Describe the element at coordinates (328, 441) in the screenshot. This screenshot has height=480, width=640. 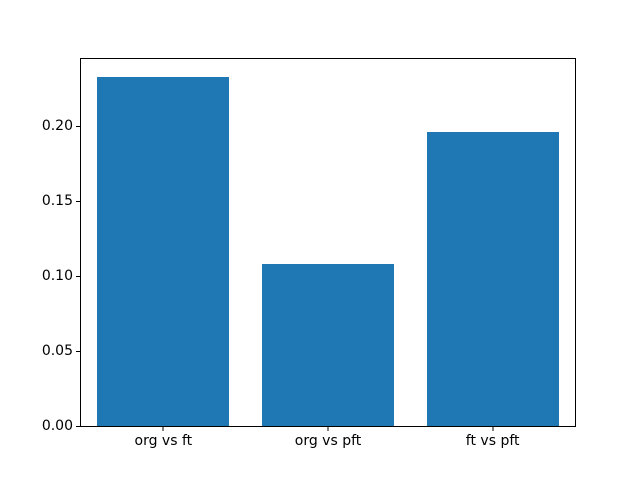
I see `x-axis-category-label: org vs pft` at that location.